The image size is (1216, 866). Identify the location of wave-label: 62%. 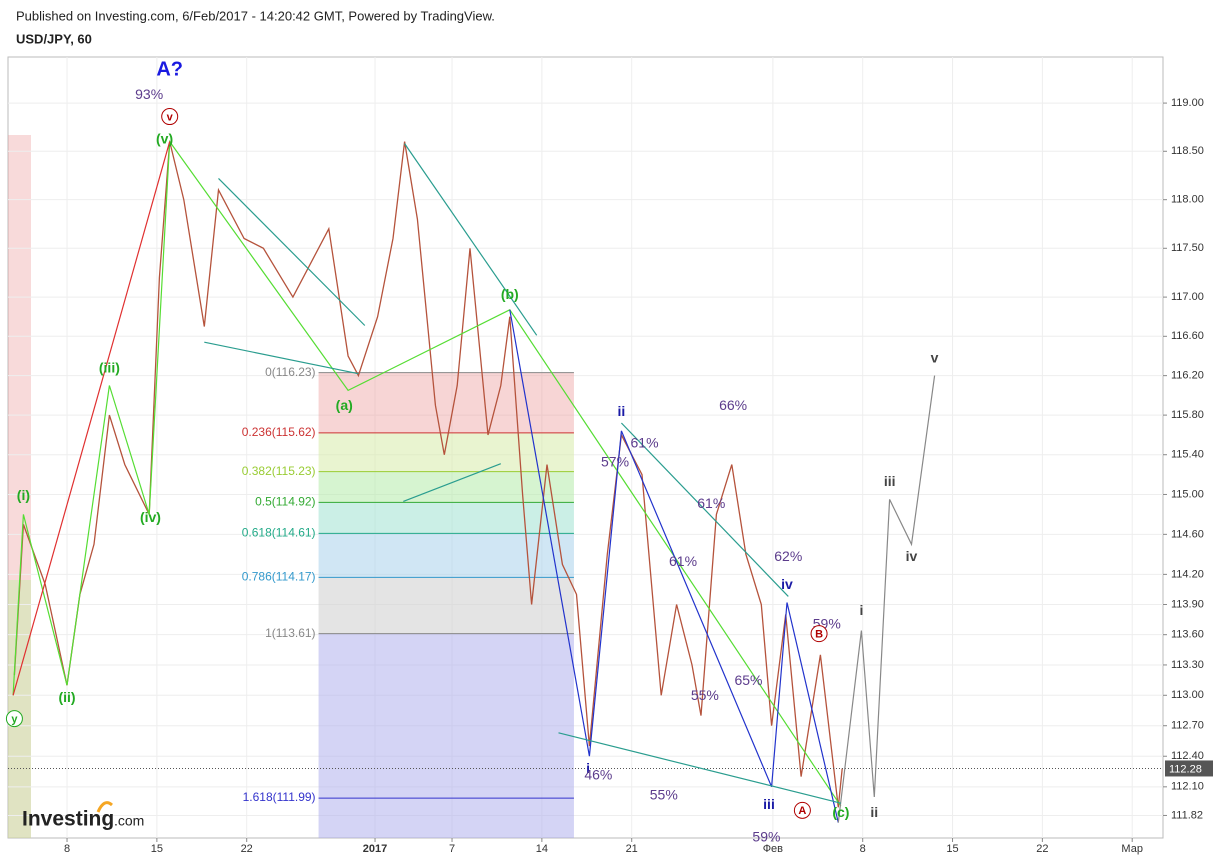
(788, 556).